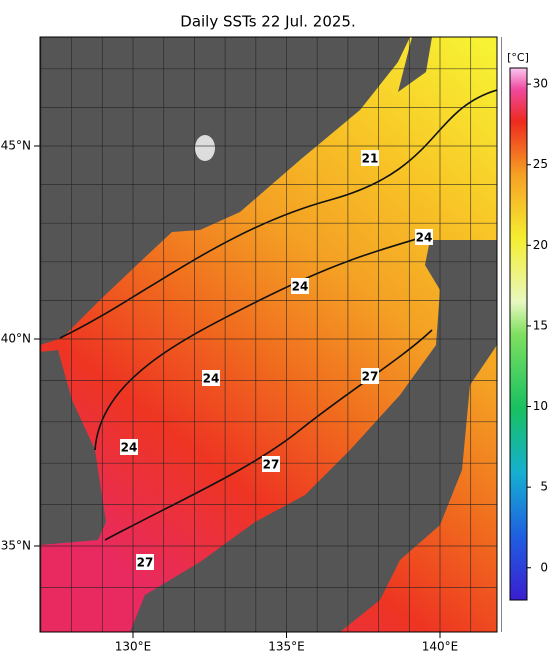 Image resolution: width=558 pixels, height=661 pixels. Describe the element at coordinates (415, 64) in the screenshot. I see `land-sakhalin` at that location.